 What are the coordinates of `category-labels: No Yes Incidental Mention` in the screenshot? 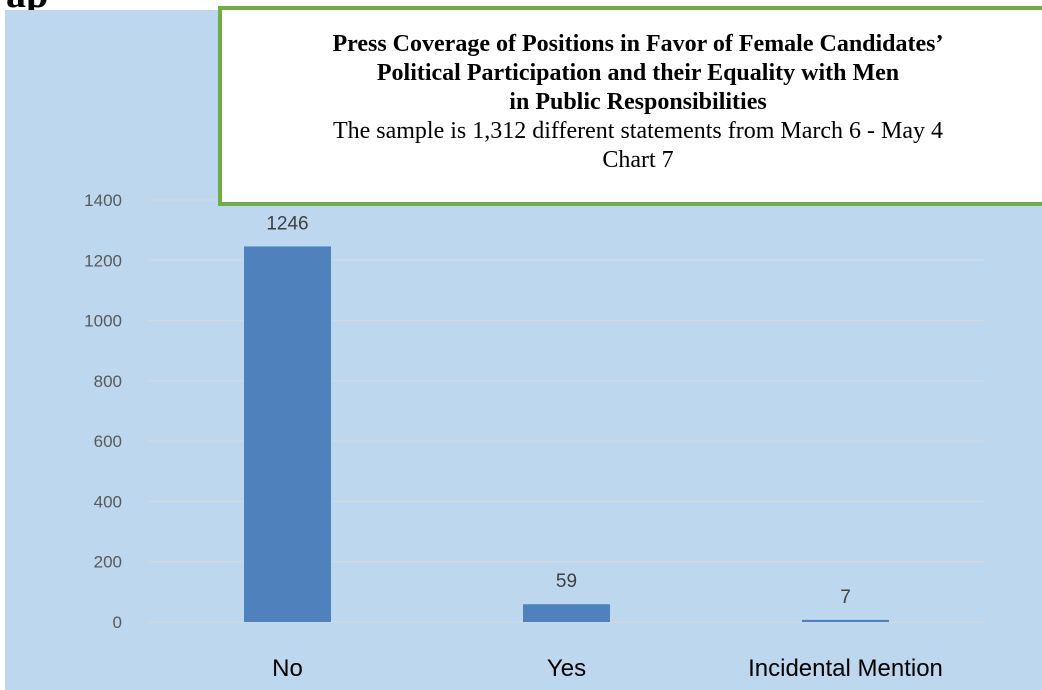 It's located at (607, 668).